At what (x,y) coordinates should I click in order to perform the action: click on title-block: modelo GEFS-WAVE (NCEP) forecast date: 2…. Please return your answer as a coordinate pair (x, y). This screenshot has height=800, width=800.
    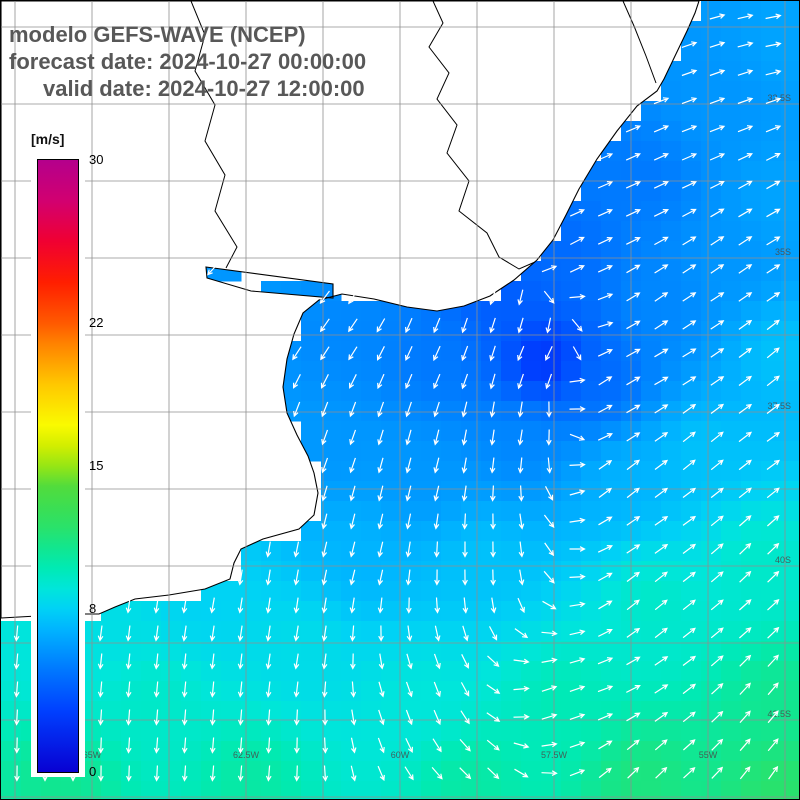
    Looking at the image, I should click on (187, 61).